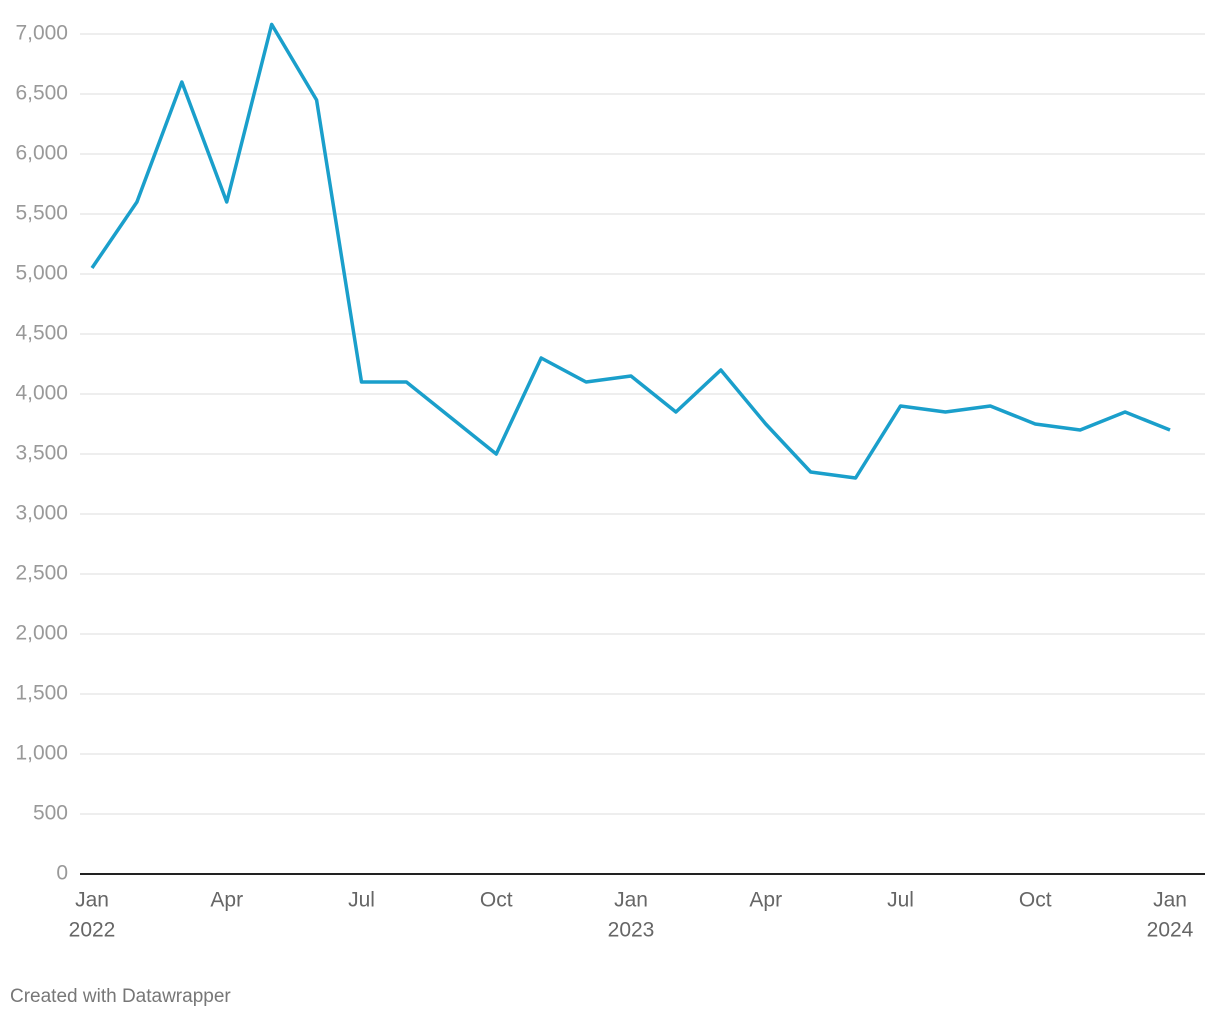 The width and height of the screenshot is (1220, 1025). What do you see at coordinates (92, 930) in the screenshot?
I see `x-year-label: 2022` at bounding box center [92, 930].